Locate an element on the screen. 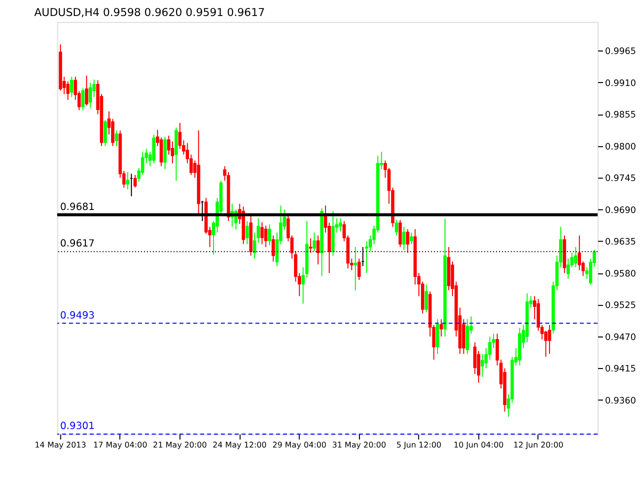 This screenshot has width=640, height=480. x-tick-label: 21 May 20:00 is located at coordinates (179, 445).